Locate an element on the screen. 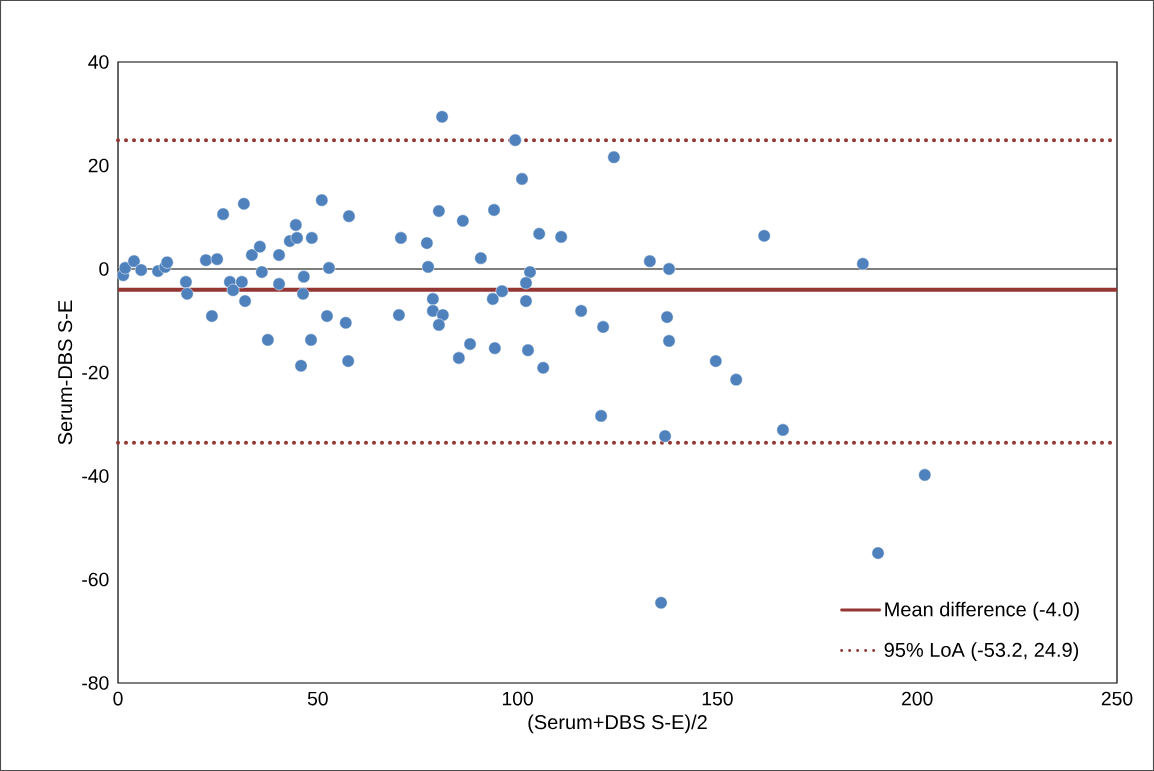 The height and width of the screenshot is (771, 1154). x-tick-label: 150 is located at coordinates (717, 698).